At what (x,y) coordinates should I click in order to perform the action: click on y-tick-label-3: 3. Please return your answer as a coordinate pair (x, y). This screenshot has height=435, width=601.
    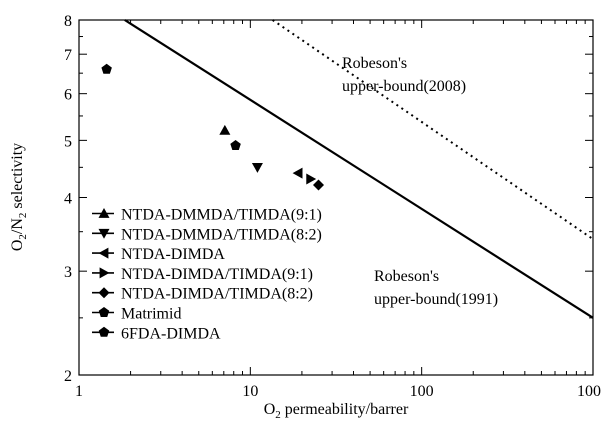
    Looking at the image, I should click on (68, 272).